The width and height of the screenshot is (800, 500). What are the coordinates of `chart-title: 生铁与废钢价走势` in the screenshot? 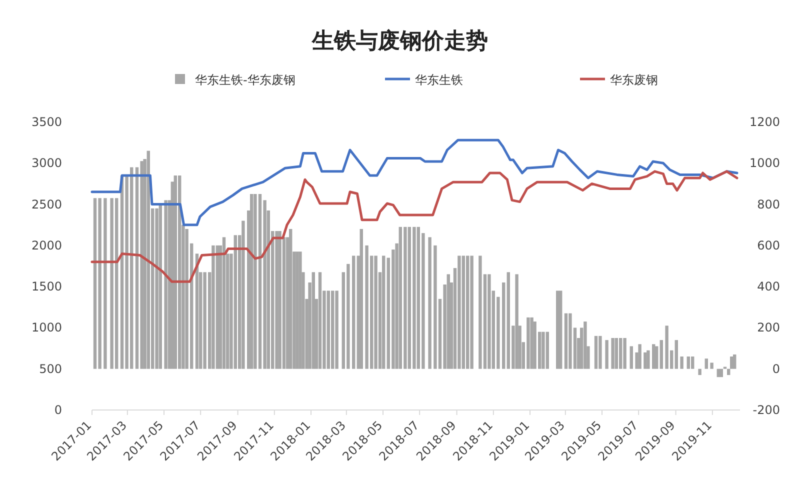 It's located at (399, 41).